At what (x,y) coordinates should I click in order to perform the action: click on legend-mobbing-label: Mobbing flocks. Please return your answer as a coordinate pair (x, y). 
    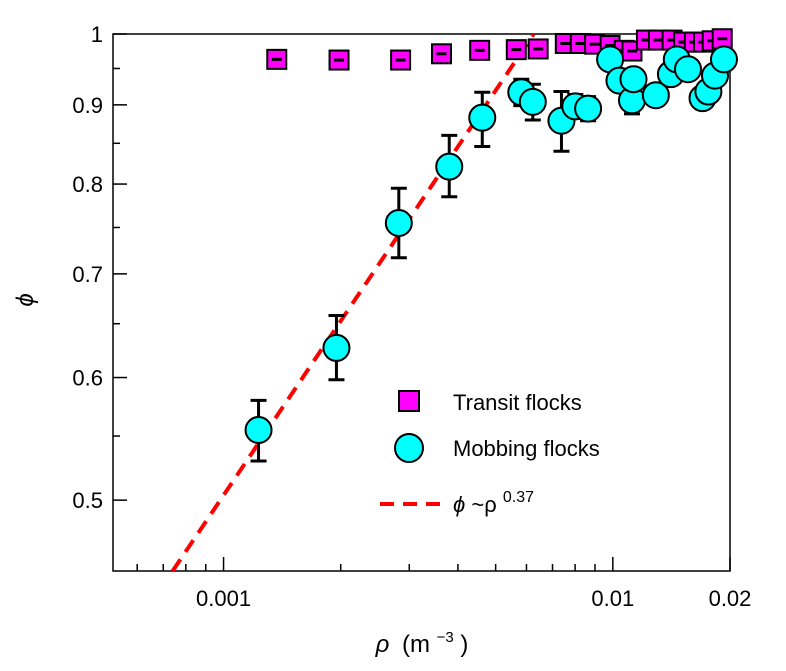
    Looking at the image, I should click on (526, 448).